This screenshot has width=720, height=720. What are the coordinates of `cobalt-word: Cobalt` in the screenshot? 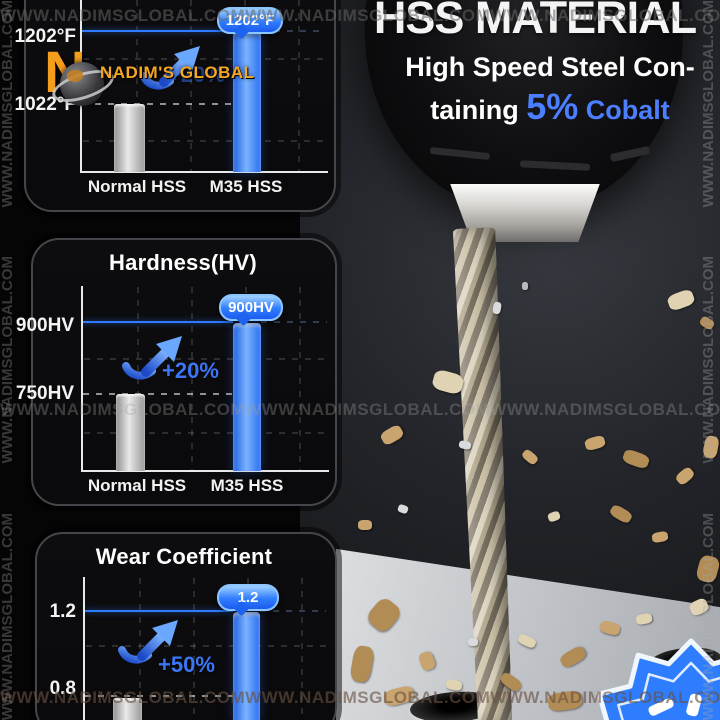 It's located at (627, 110).